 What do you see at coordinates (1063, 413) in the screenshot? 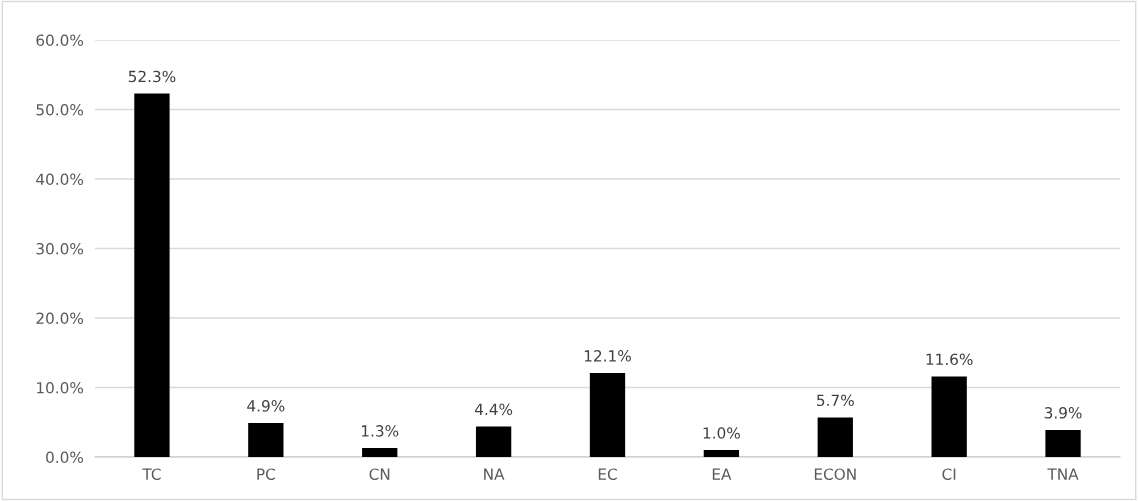
I see `data-label: 3.9%` at bounding box center [1063, 413].